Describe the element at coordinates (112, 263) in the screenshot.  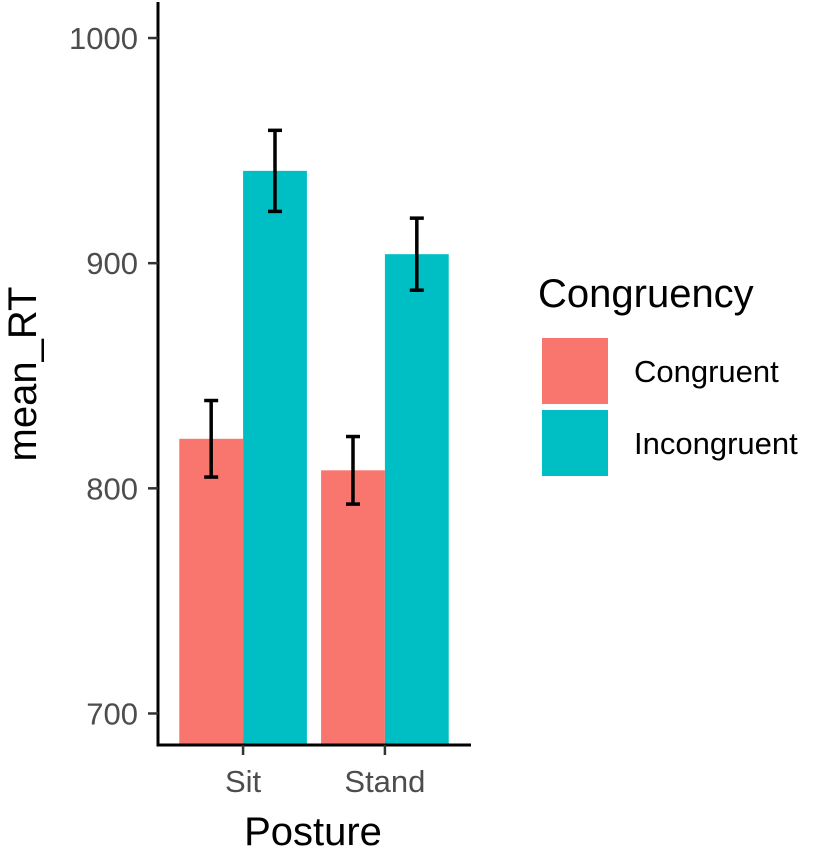
I see `y-tick-label: 900` at that location.